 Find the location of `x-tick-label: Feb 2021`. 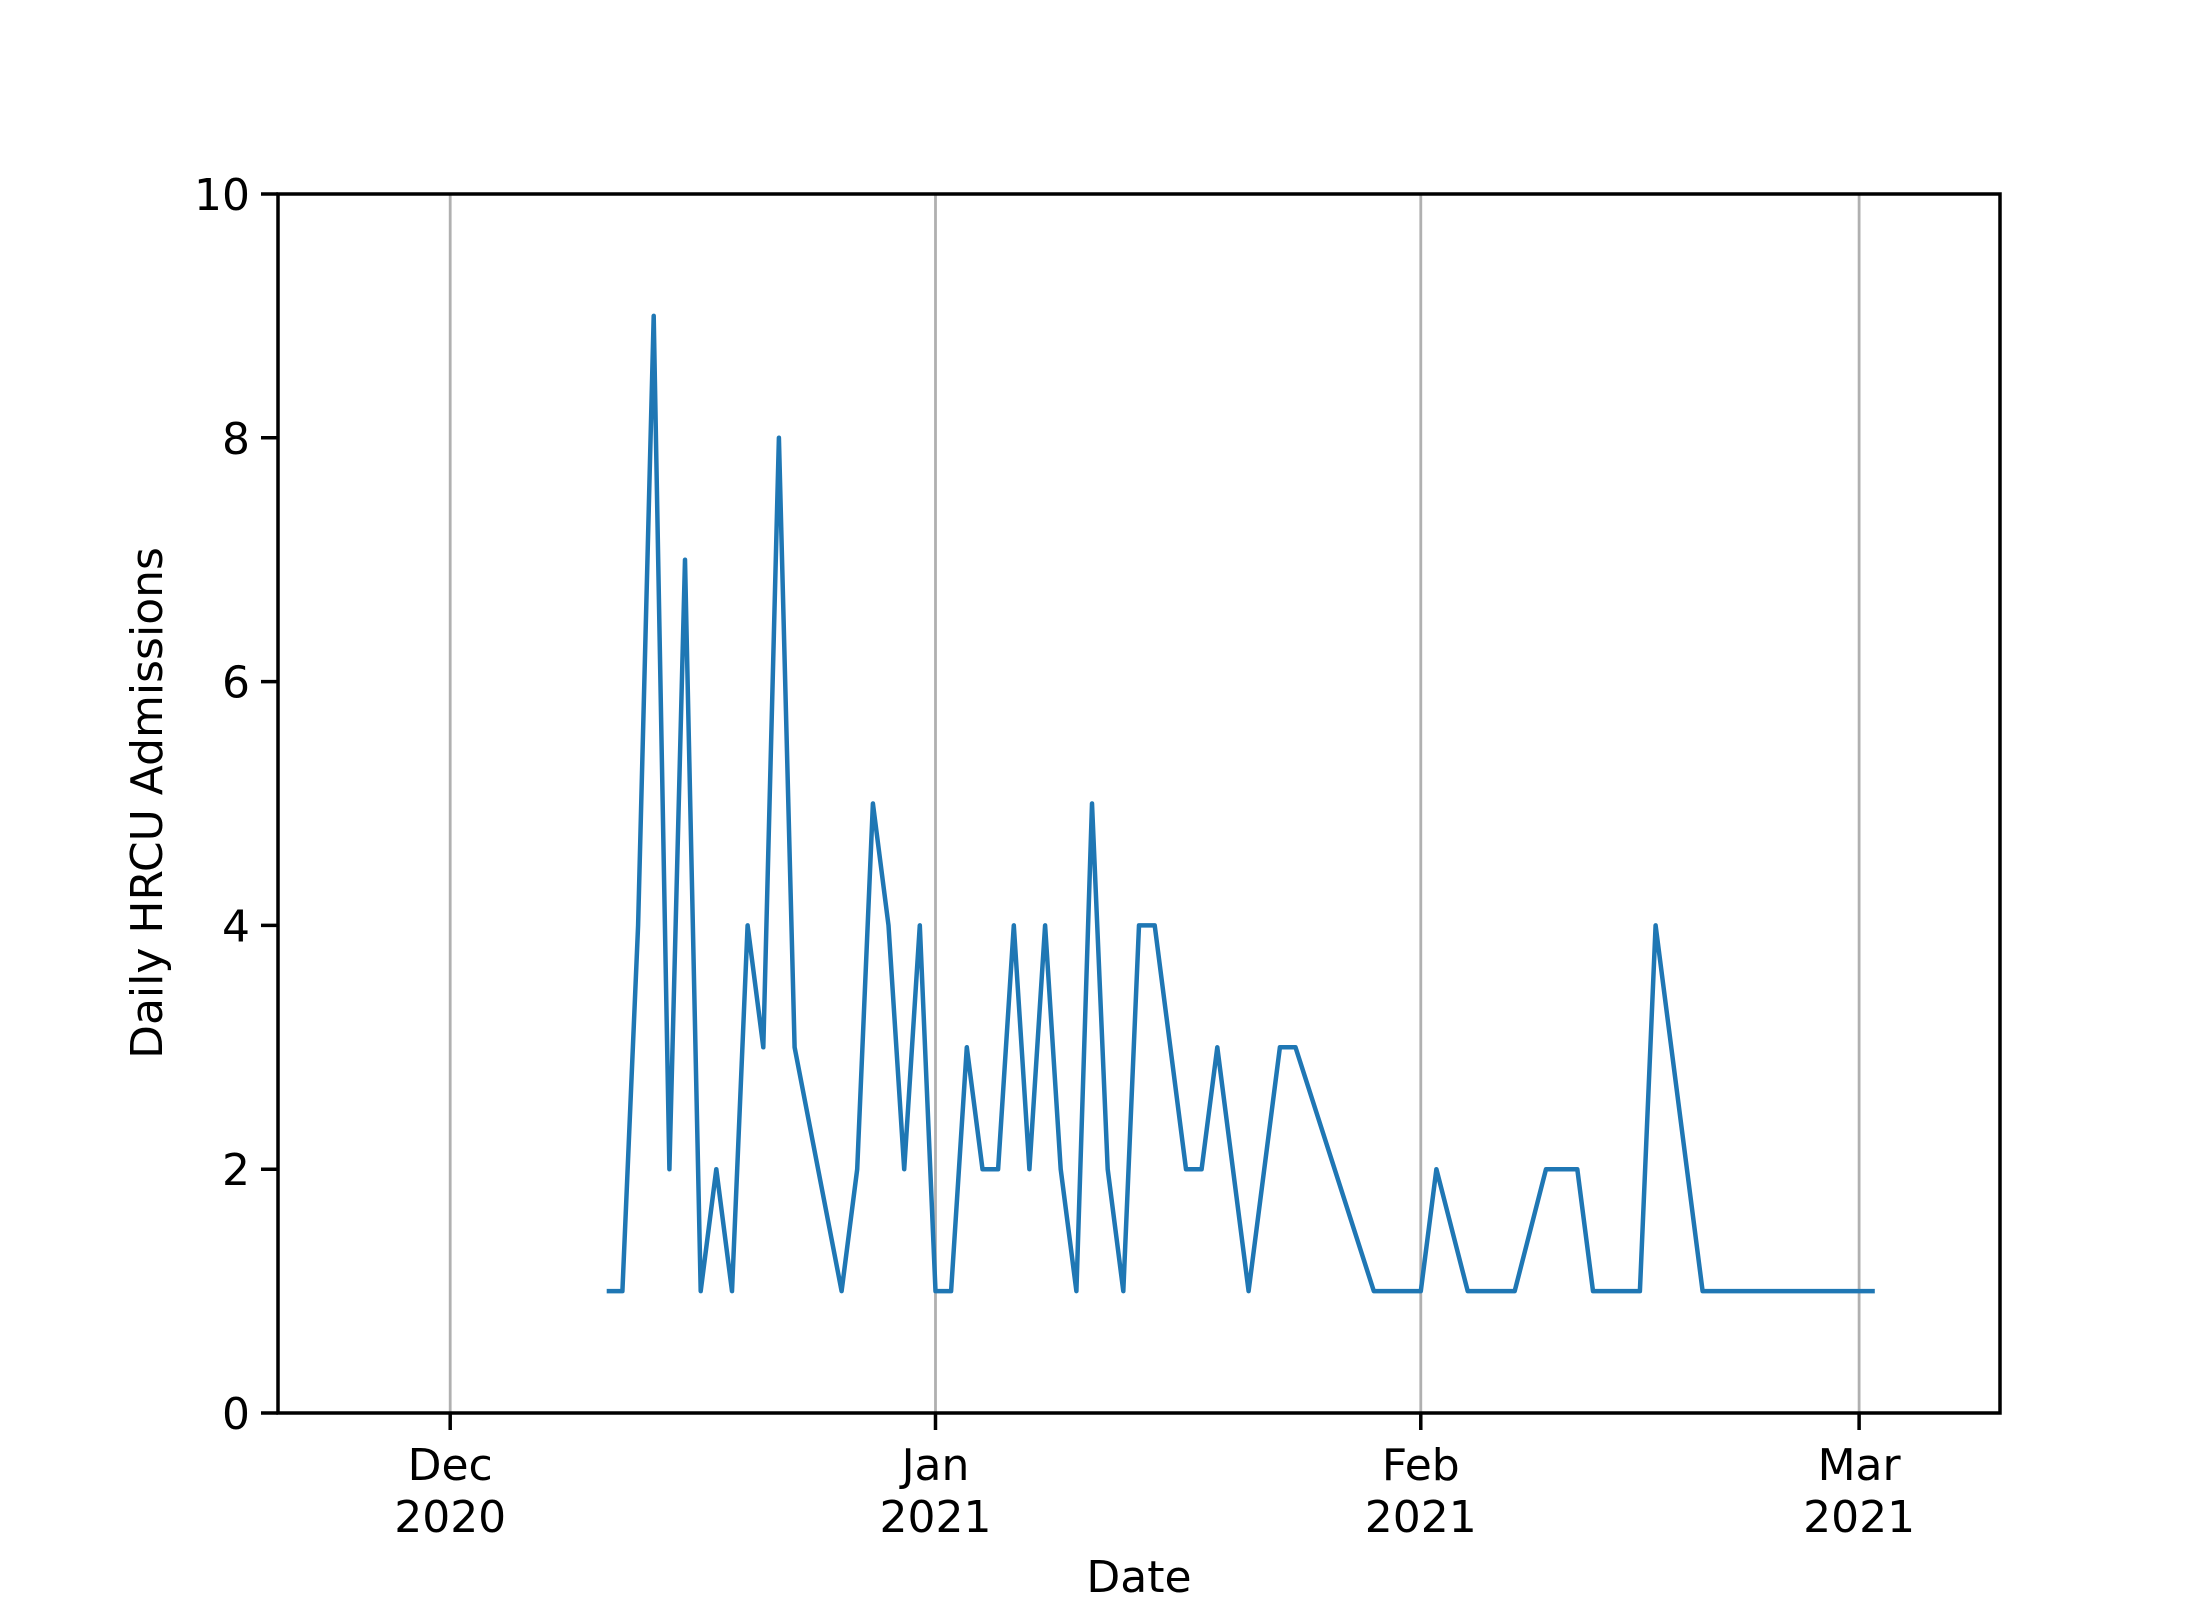

x-tick-label: Feb 2021 is located at coordinates (1421, 1491).